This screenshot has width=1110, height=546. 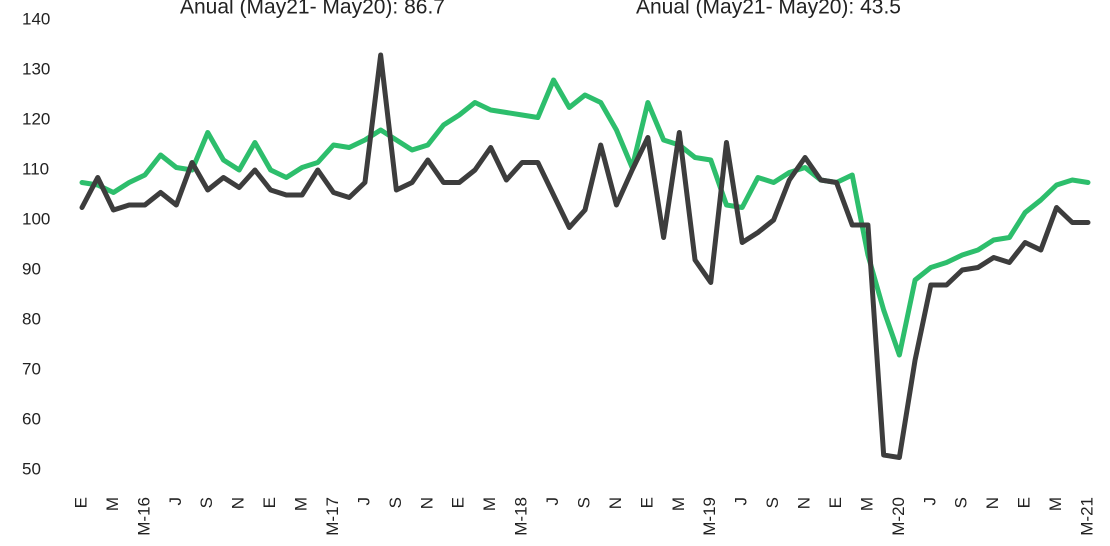 What do you see at coordinates (332, 516) in the screenshot?
I see `x-tick-label: M-17` at bounding box center [332, 516].